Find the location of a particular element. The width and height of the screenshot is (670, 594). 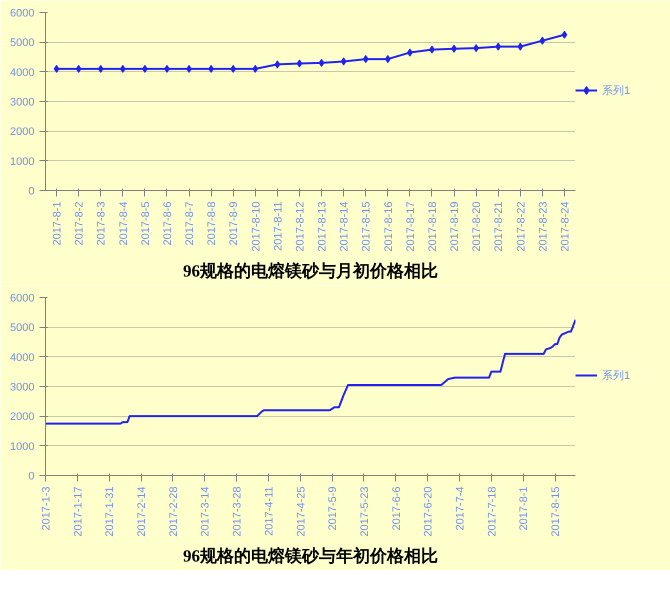

x-tick-label: 2017-7-18 is located at coordinates (492, 511).